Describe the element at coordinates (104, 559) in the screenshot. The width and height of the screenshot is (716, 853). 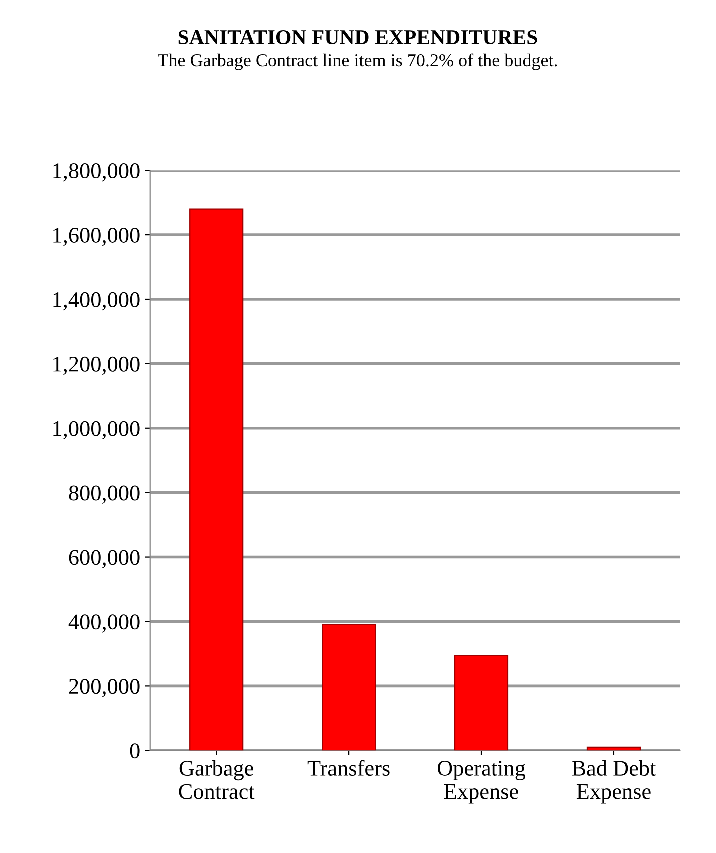
I see `y-tick-label: 600,000` at that location.